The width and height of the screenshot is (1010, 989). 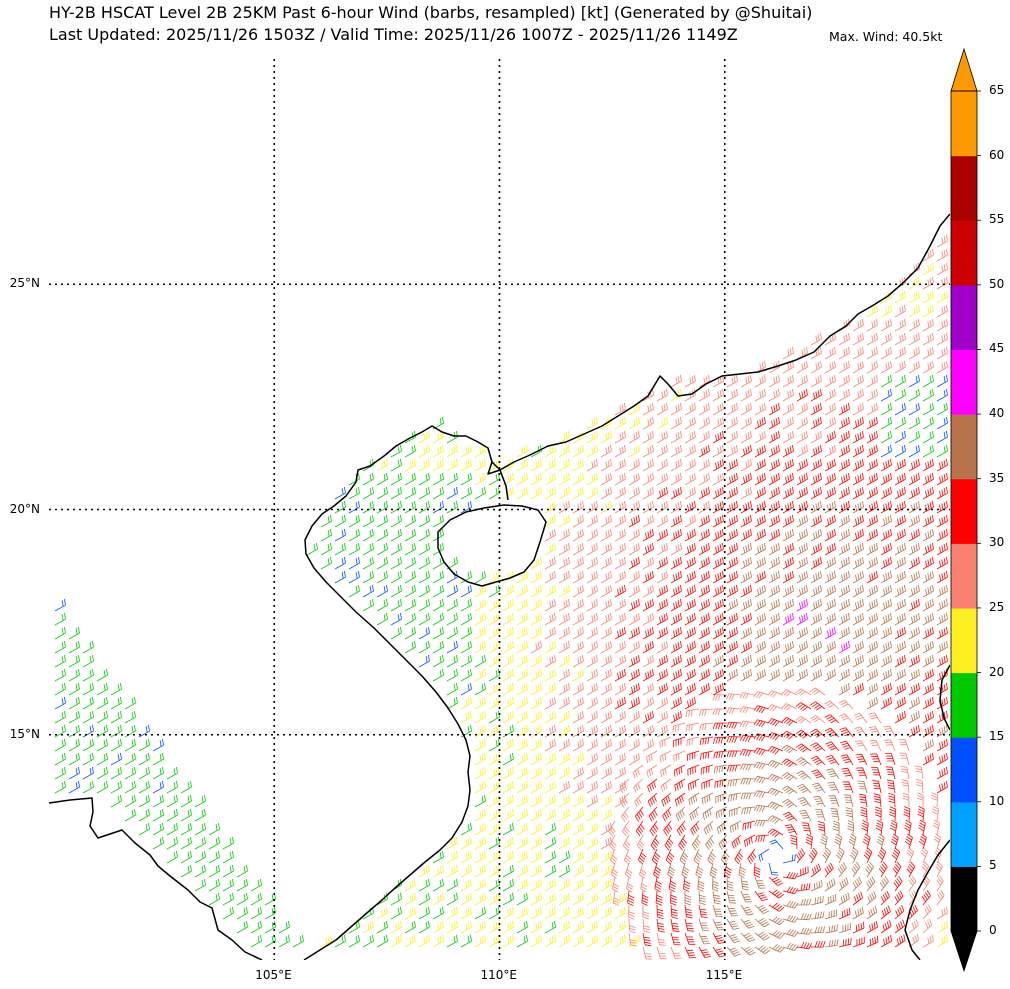 I want to click on colorbar-tick-label: 30, so click(x=997, y=542).